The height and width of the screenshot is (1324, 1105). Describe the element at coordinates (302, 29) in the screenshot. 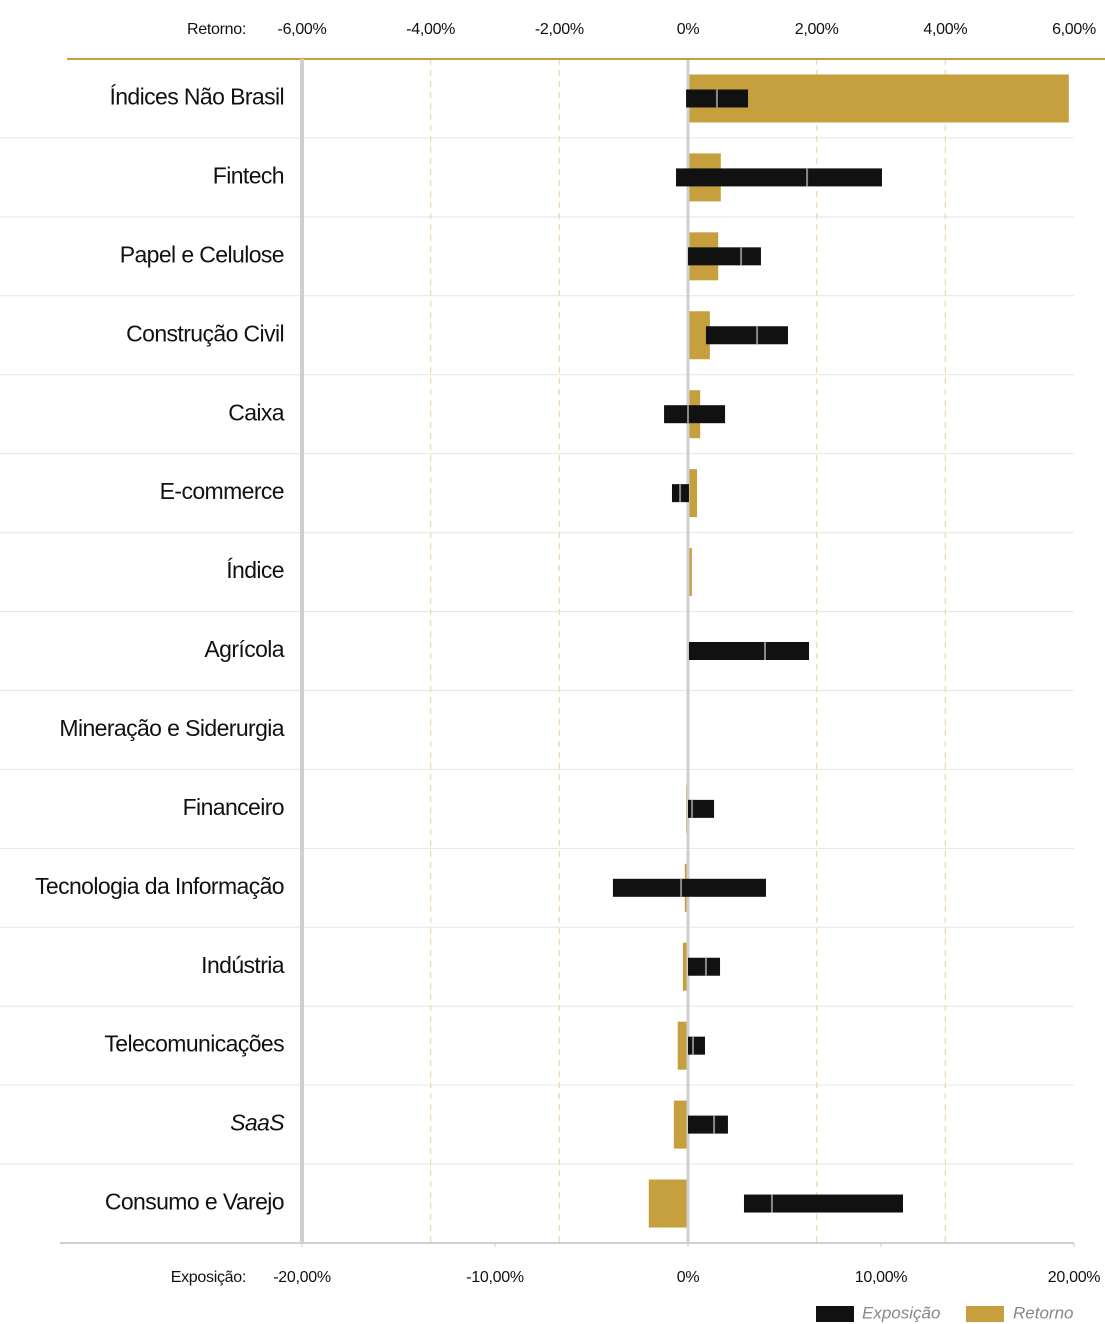

I see `x-tick-label: -6,00%` at that location.